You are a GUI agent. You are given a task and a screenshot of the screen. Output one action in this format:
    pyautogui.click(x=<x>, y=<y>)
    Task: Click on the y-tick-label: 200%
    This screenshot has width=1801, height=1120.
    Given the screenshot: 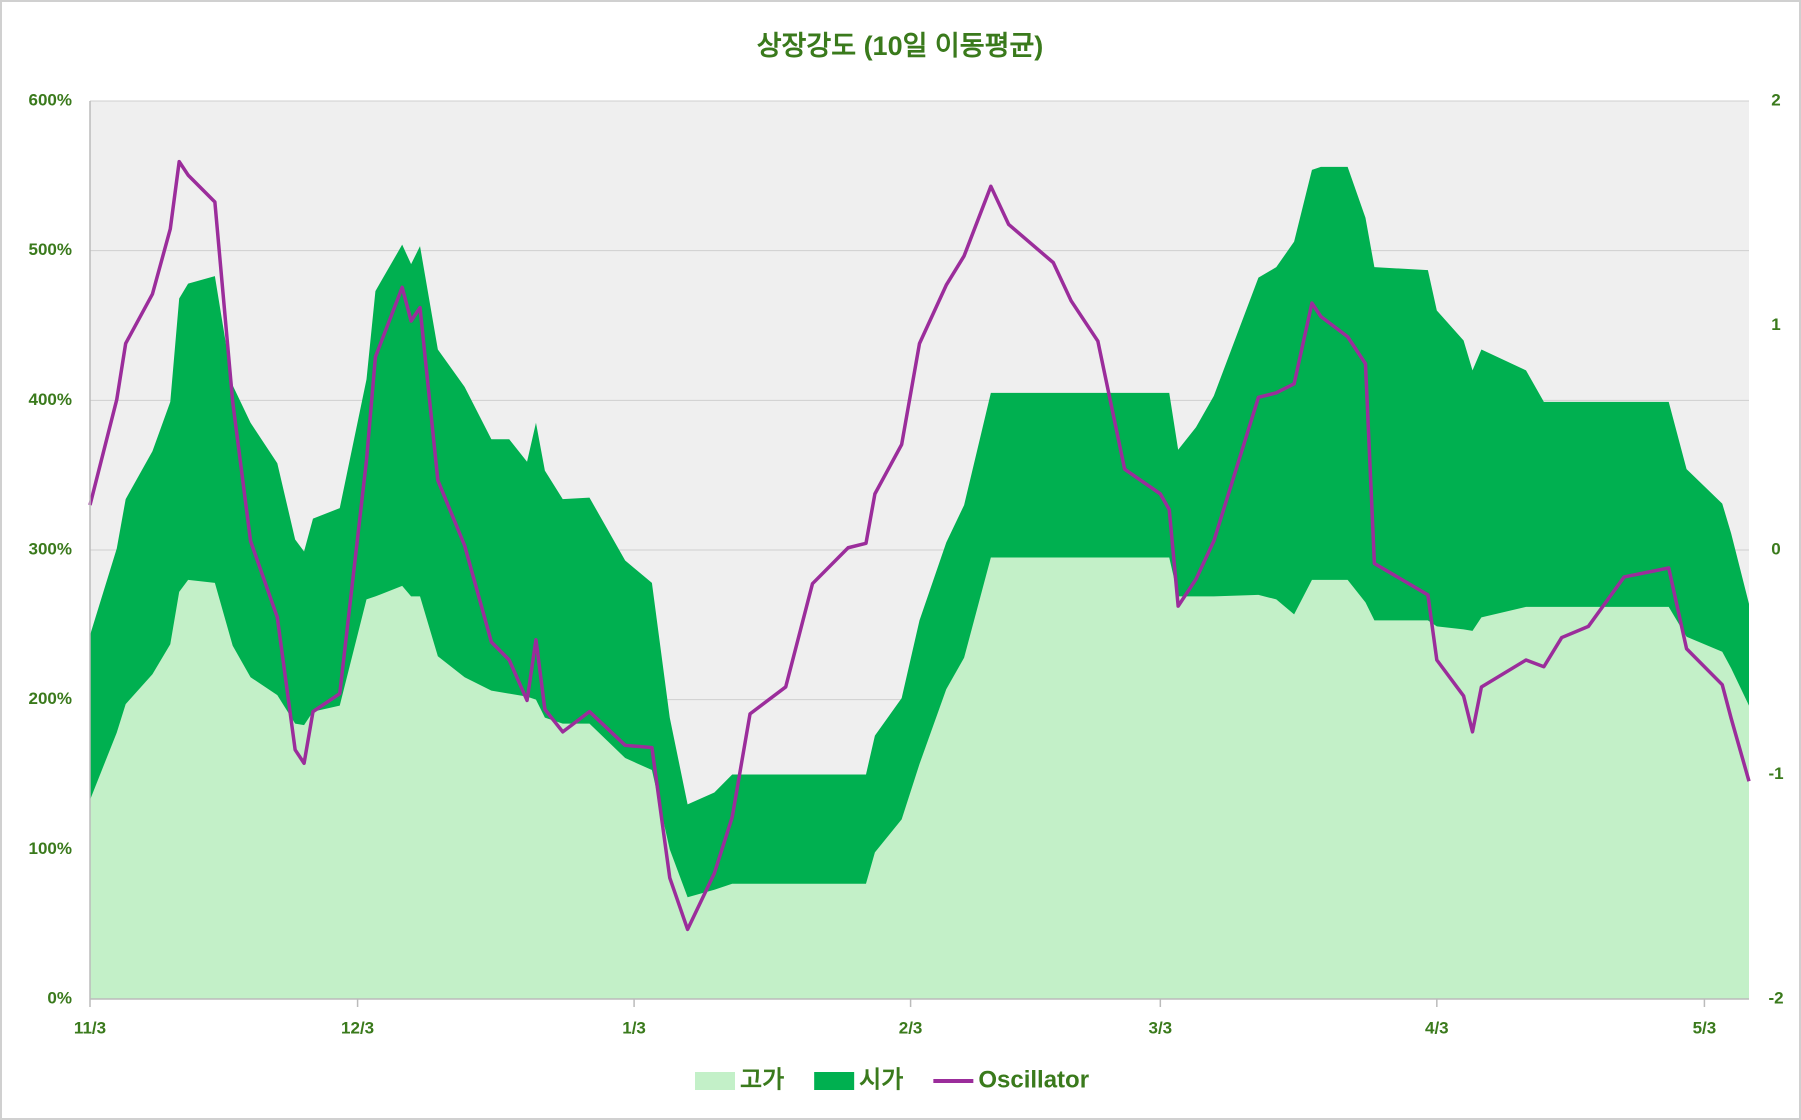 What is the action you would take?
    pyautogui.click(x=50, y=698)
    